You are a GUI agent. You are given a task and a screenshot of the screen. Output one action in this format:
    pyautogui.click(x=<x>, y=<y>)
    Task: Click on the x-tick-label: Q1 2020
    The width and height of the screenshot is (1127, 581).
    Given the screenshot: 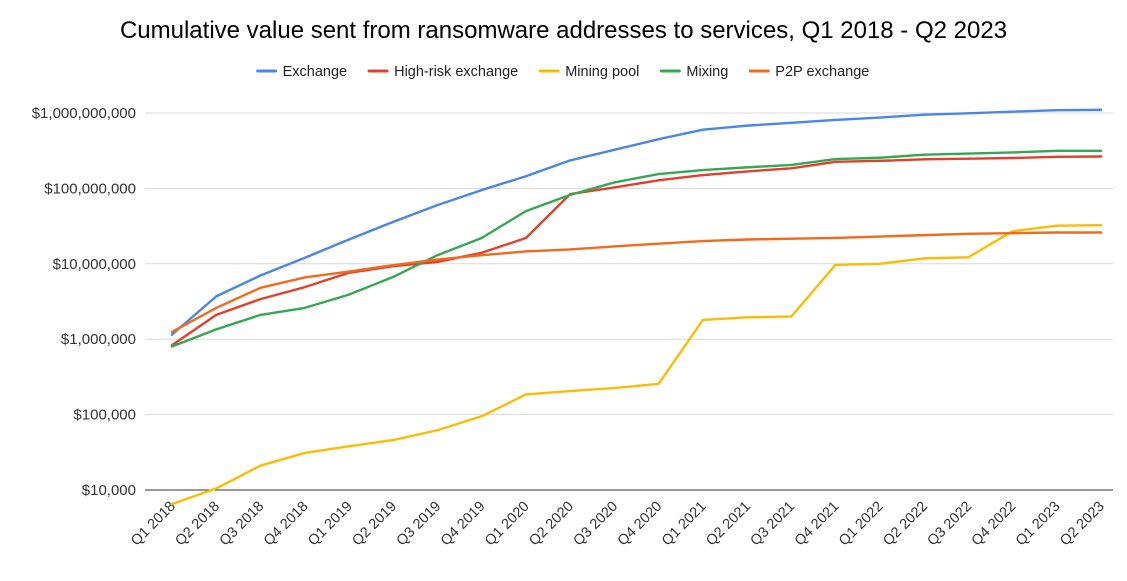 What is the action you would take?
    pyautogui.click(x=507, y=524)
    